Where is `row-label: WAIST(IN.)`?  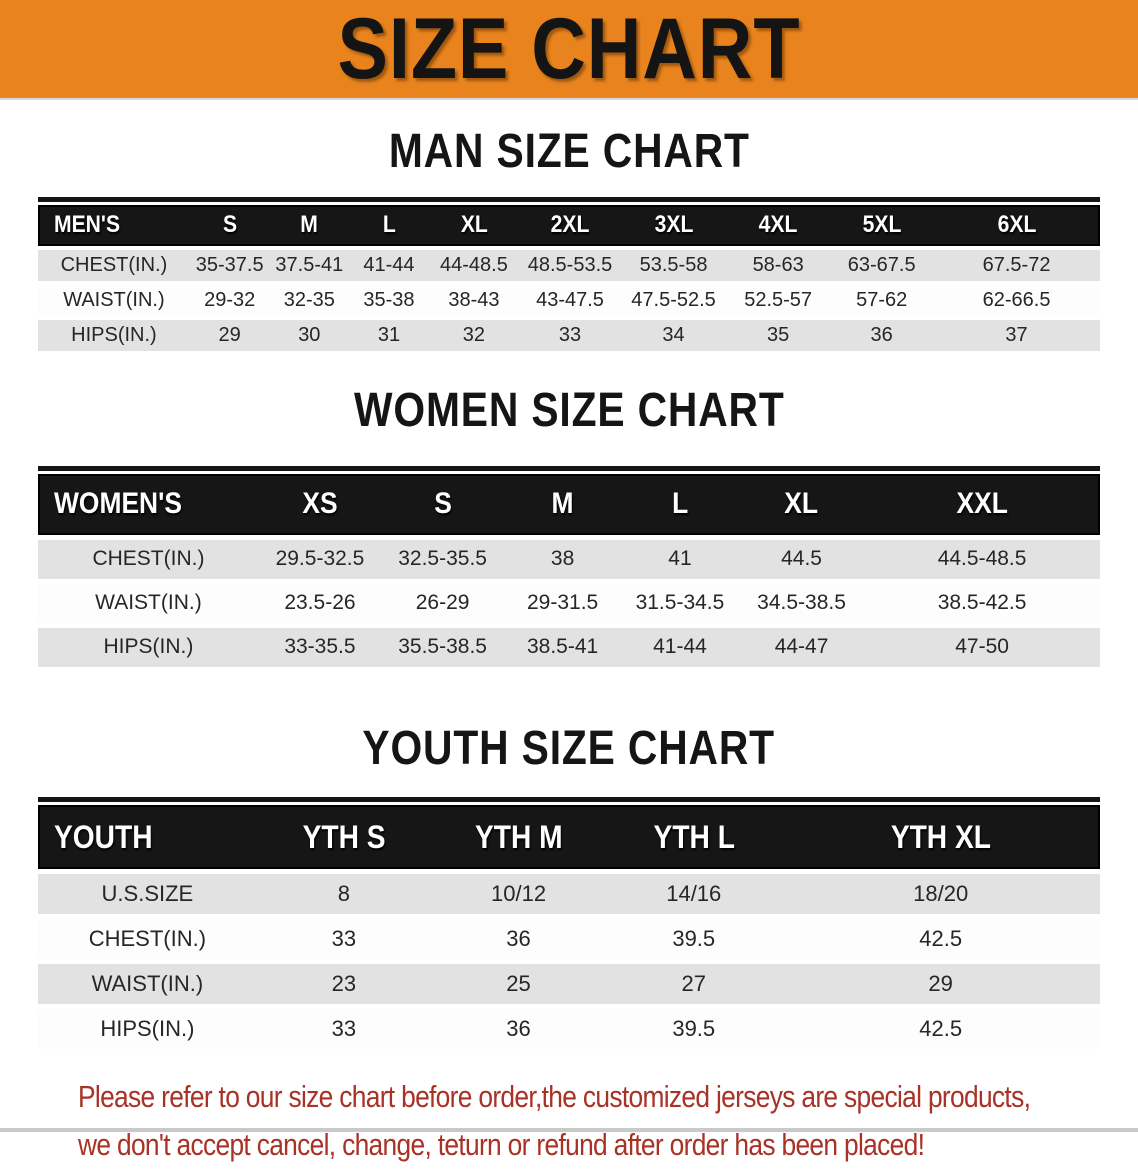 row-label: WAIST(IN.) is located at coordinates (147, 984).